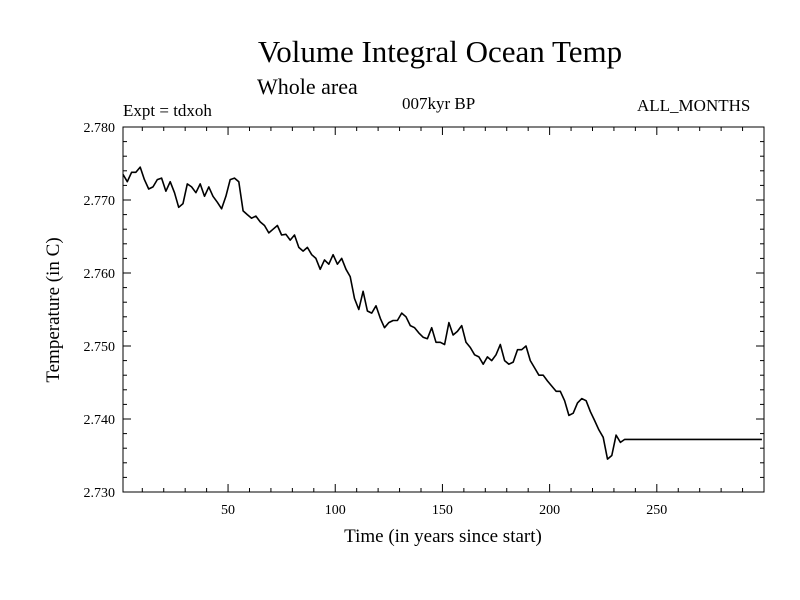  I want to click on chart-title: Volume Integral Ocean Temp, so click(440, 51).